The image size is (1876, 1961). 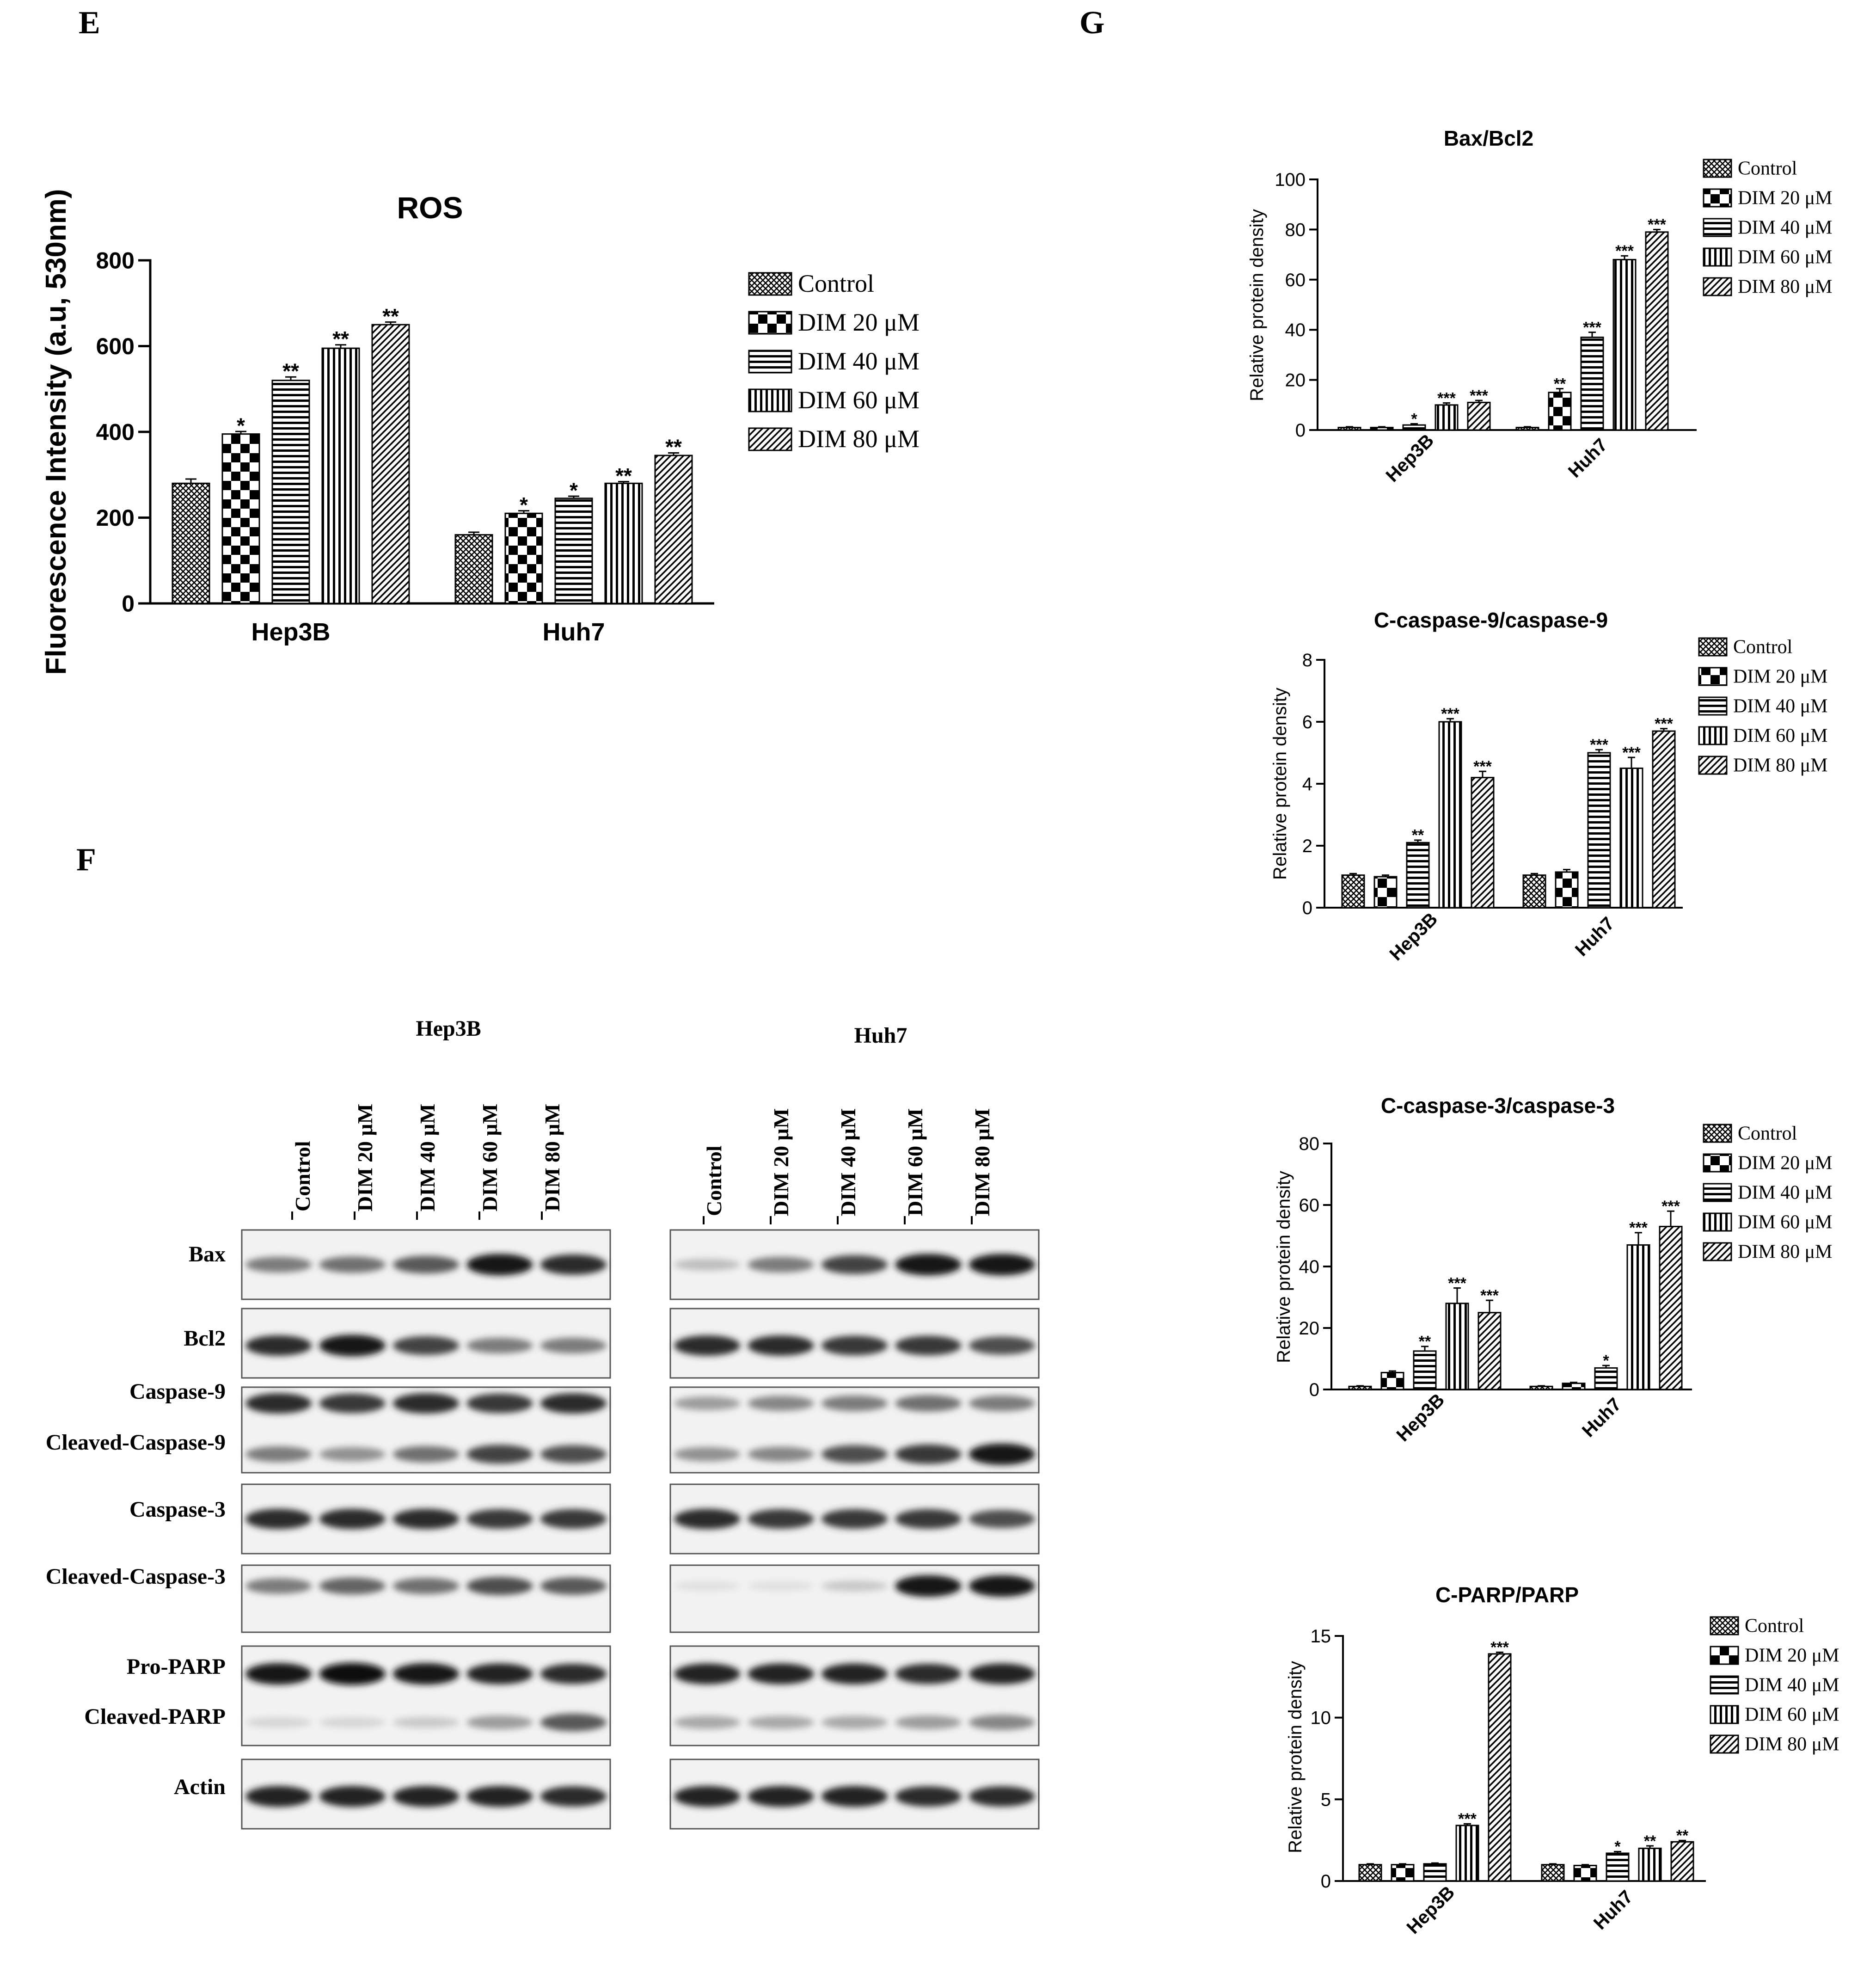 What do you see at coordinates (1280, 784) in the screenshot?
I see `y-axis-label: Relative protein density` at bounding box center [1280, 784].